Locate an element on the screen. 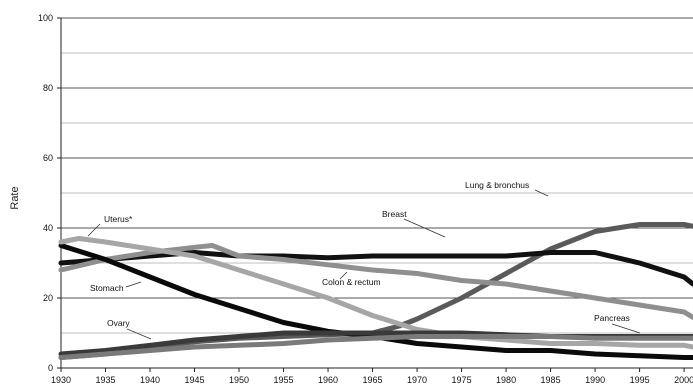 The width and height of the screenshot is (693, 391). y-tick-label: 0 is located at coordinates (50, 368).